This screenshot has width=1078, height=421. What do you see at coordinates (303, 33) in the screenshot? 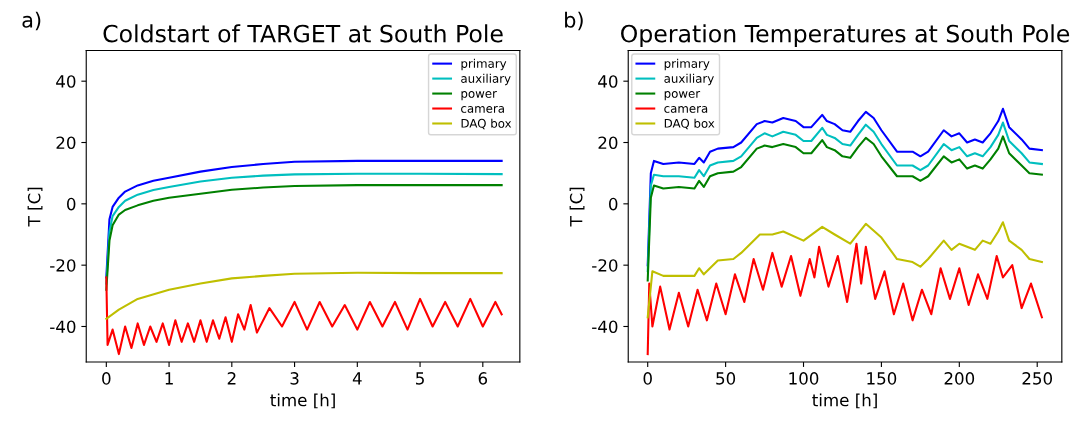
I see `chart-title: Coldstart of TARGET at South Pole` at bounding box center [303, 33].